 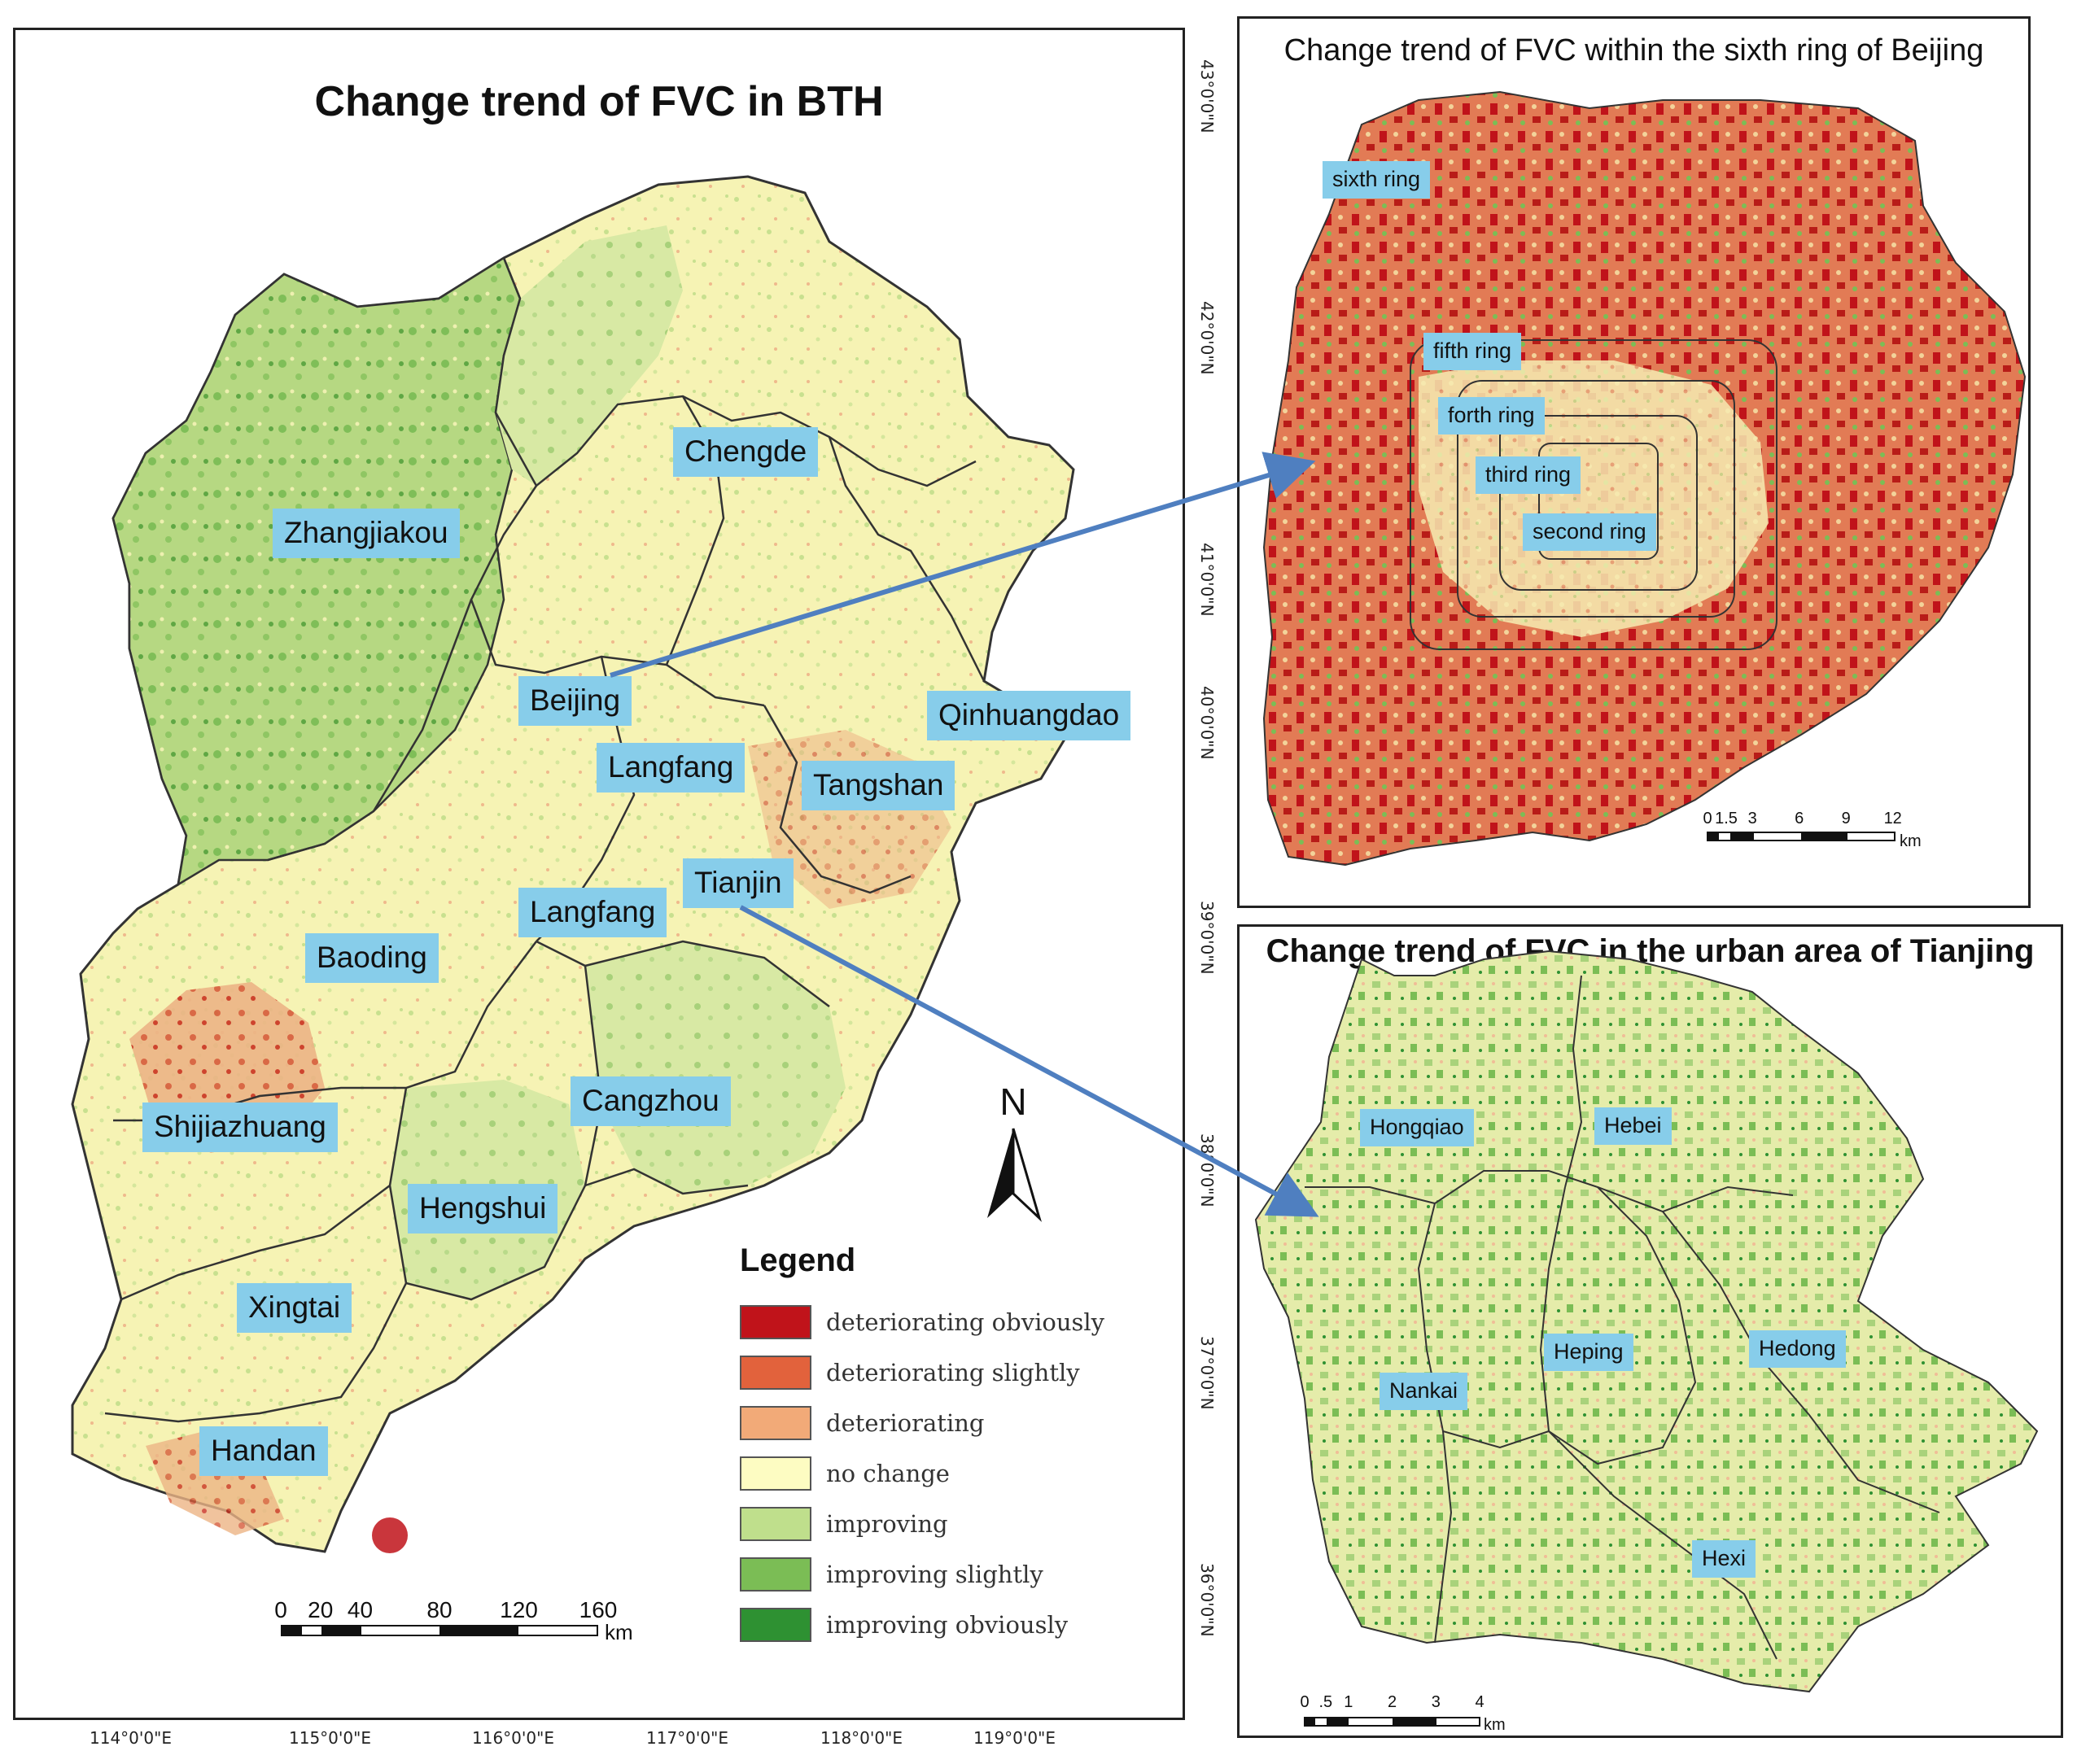 What do you see at coordinates (861, 1738) in the screenshot?
I see `longitude-label: 118°0'0"E` at bounding box center [861, 1738].